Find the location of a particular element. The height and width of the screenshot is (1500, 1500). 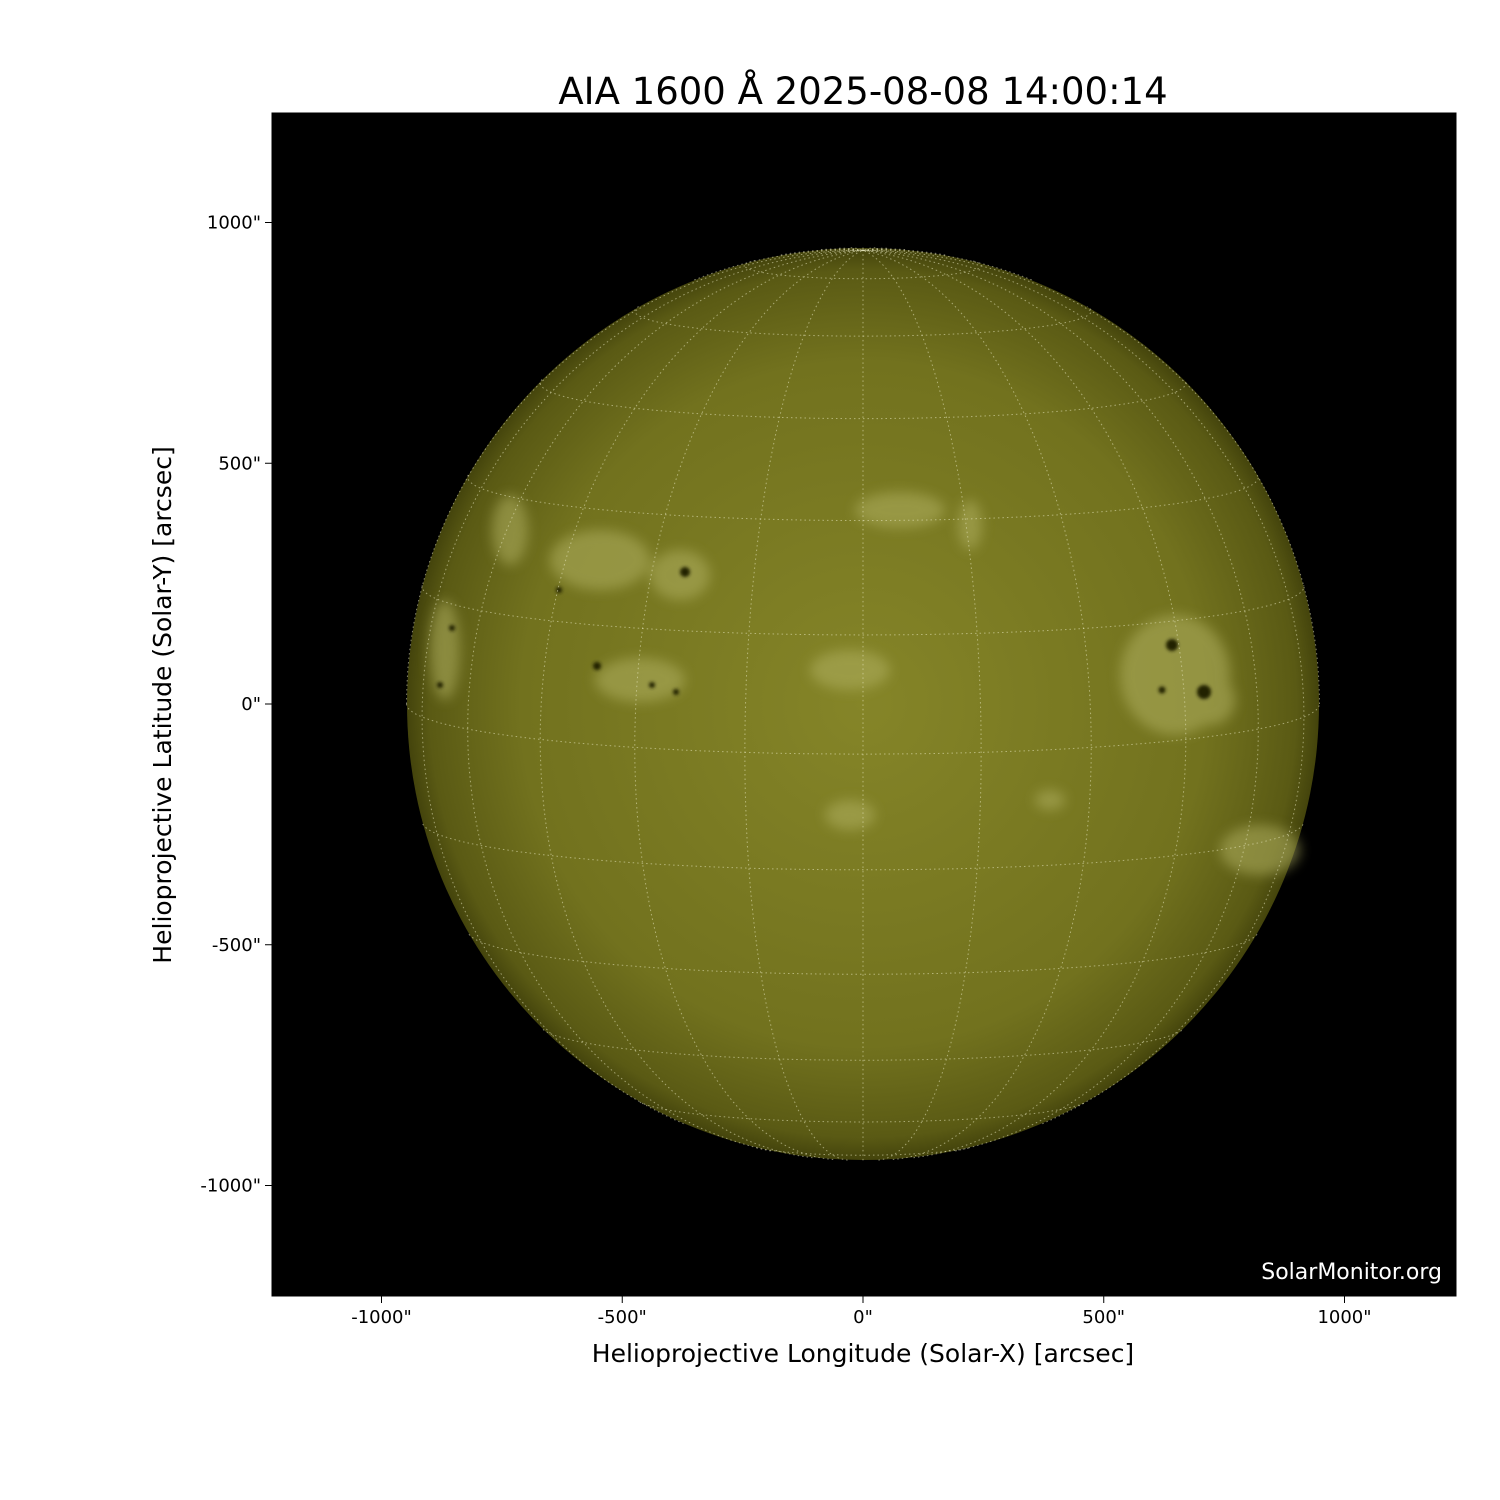

y-axis-ticks: 1000" 500" 0" -500" -1000" is located at coordinates (236, 705).